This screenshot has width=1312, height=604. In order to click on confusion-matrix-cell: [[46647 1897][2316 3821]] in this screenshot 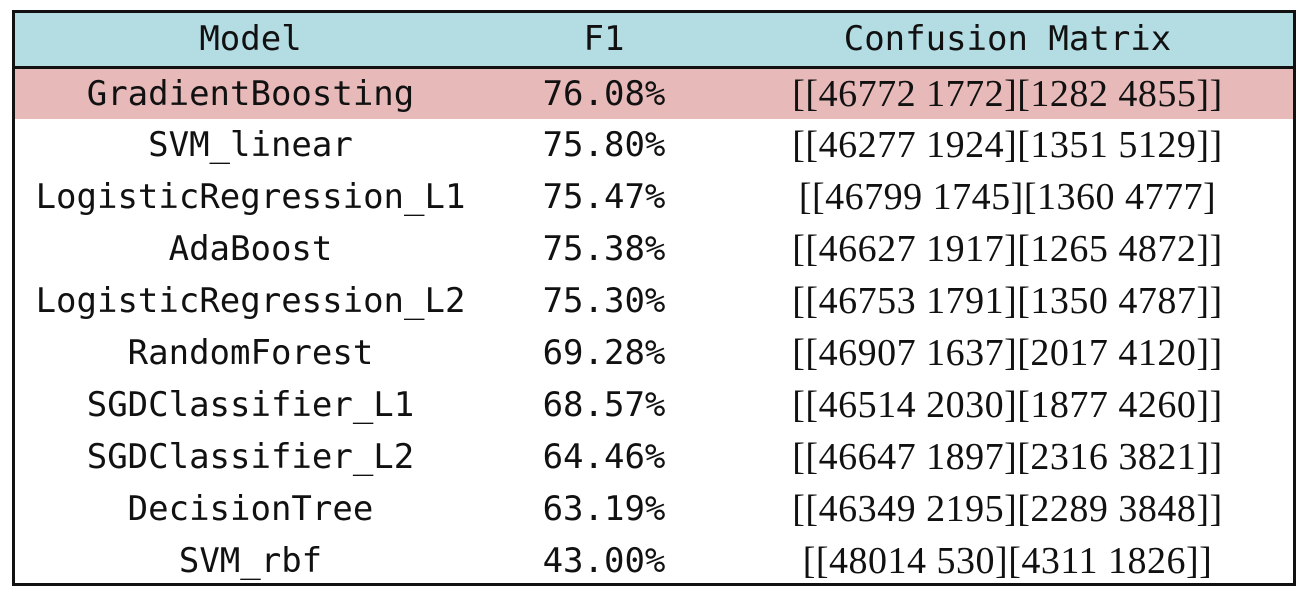, I will do `click(1007, 457)`.